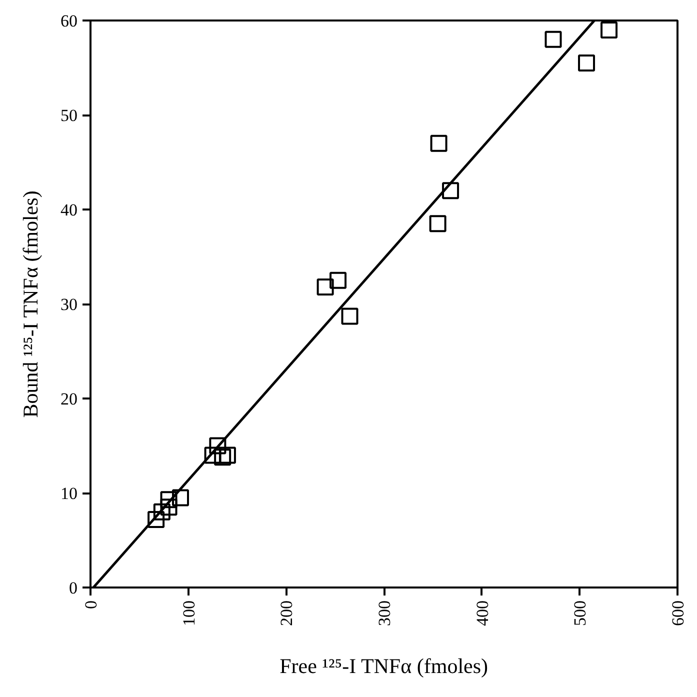  What do you see at coordinates (69, 304) in the screenshot?
I see `y-tick-label: 30` at bounding box center [69, 304].